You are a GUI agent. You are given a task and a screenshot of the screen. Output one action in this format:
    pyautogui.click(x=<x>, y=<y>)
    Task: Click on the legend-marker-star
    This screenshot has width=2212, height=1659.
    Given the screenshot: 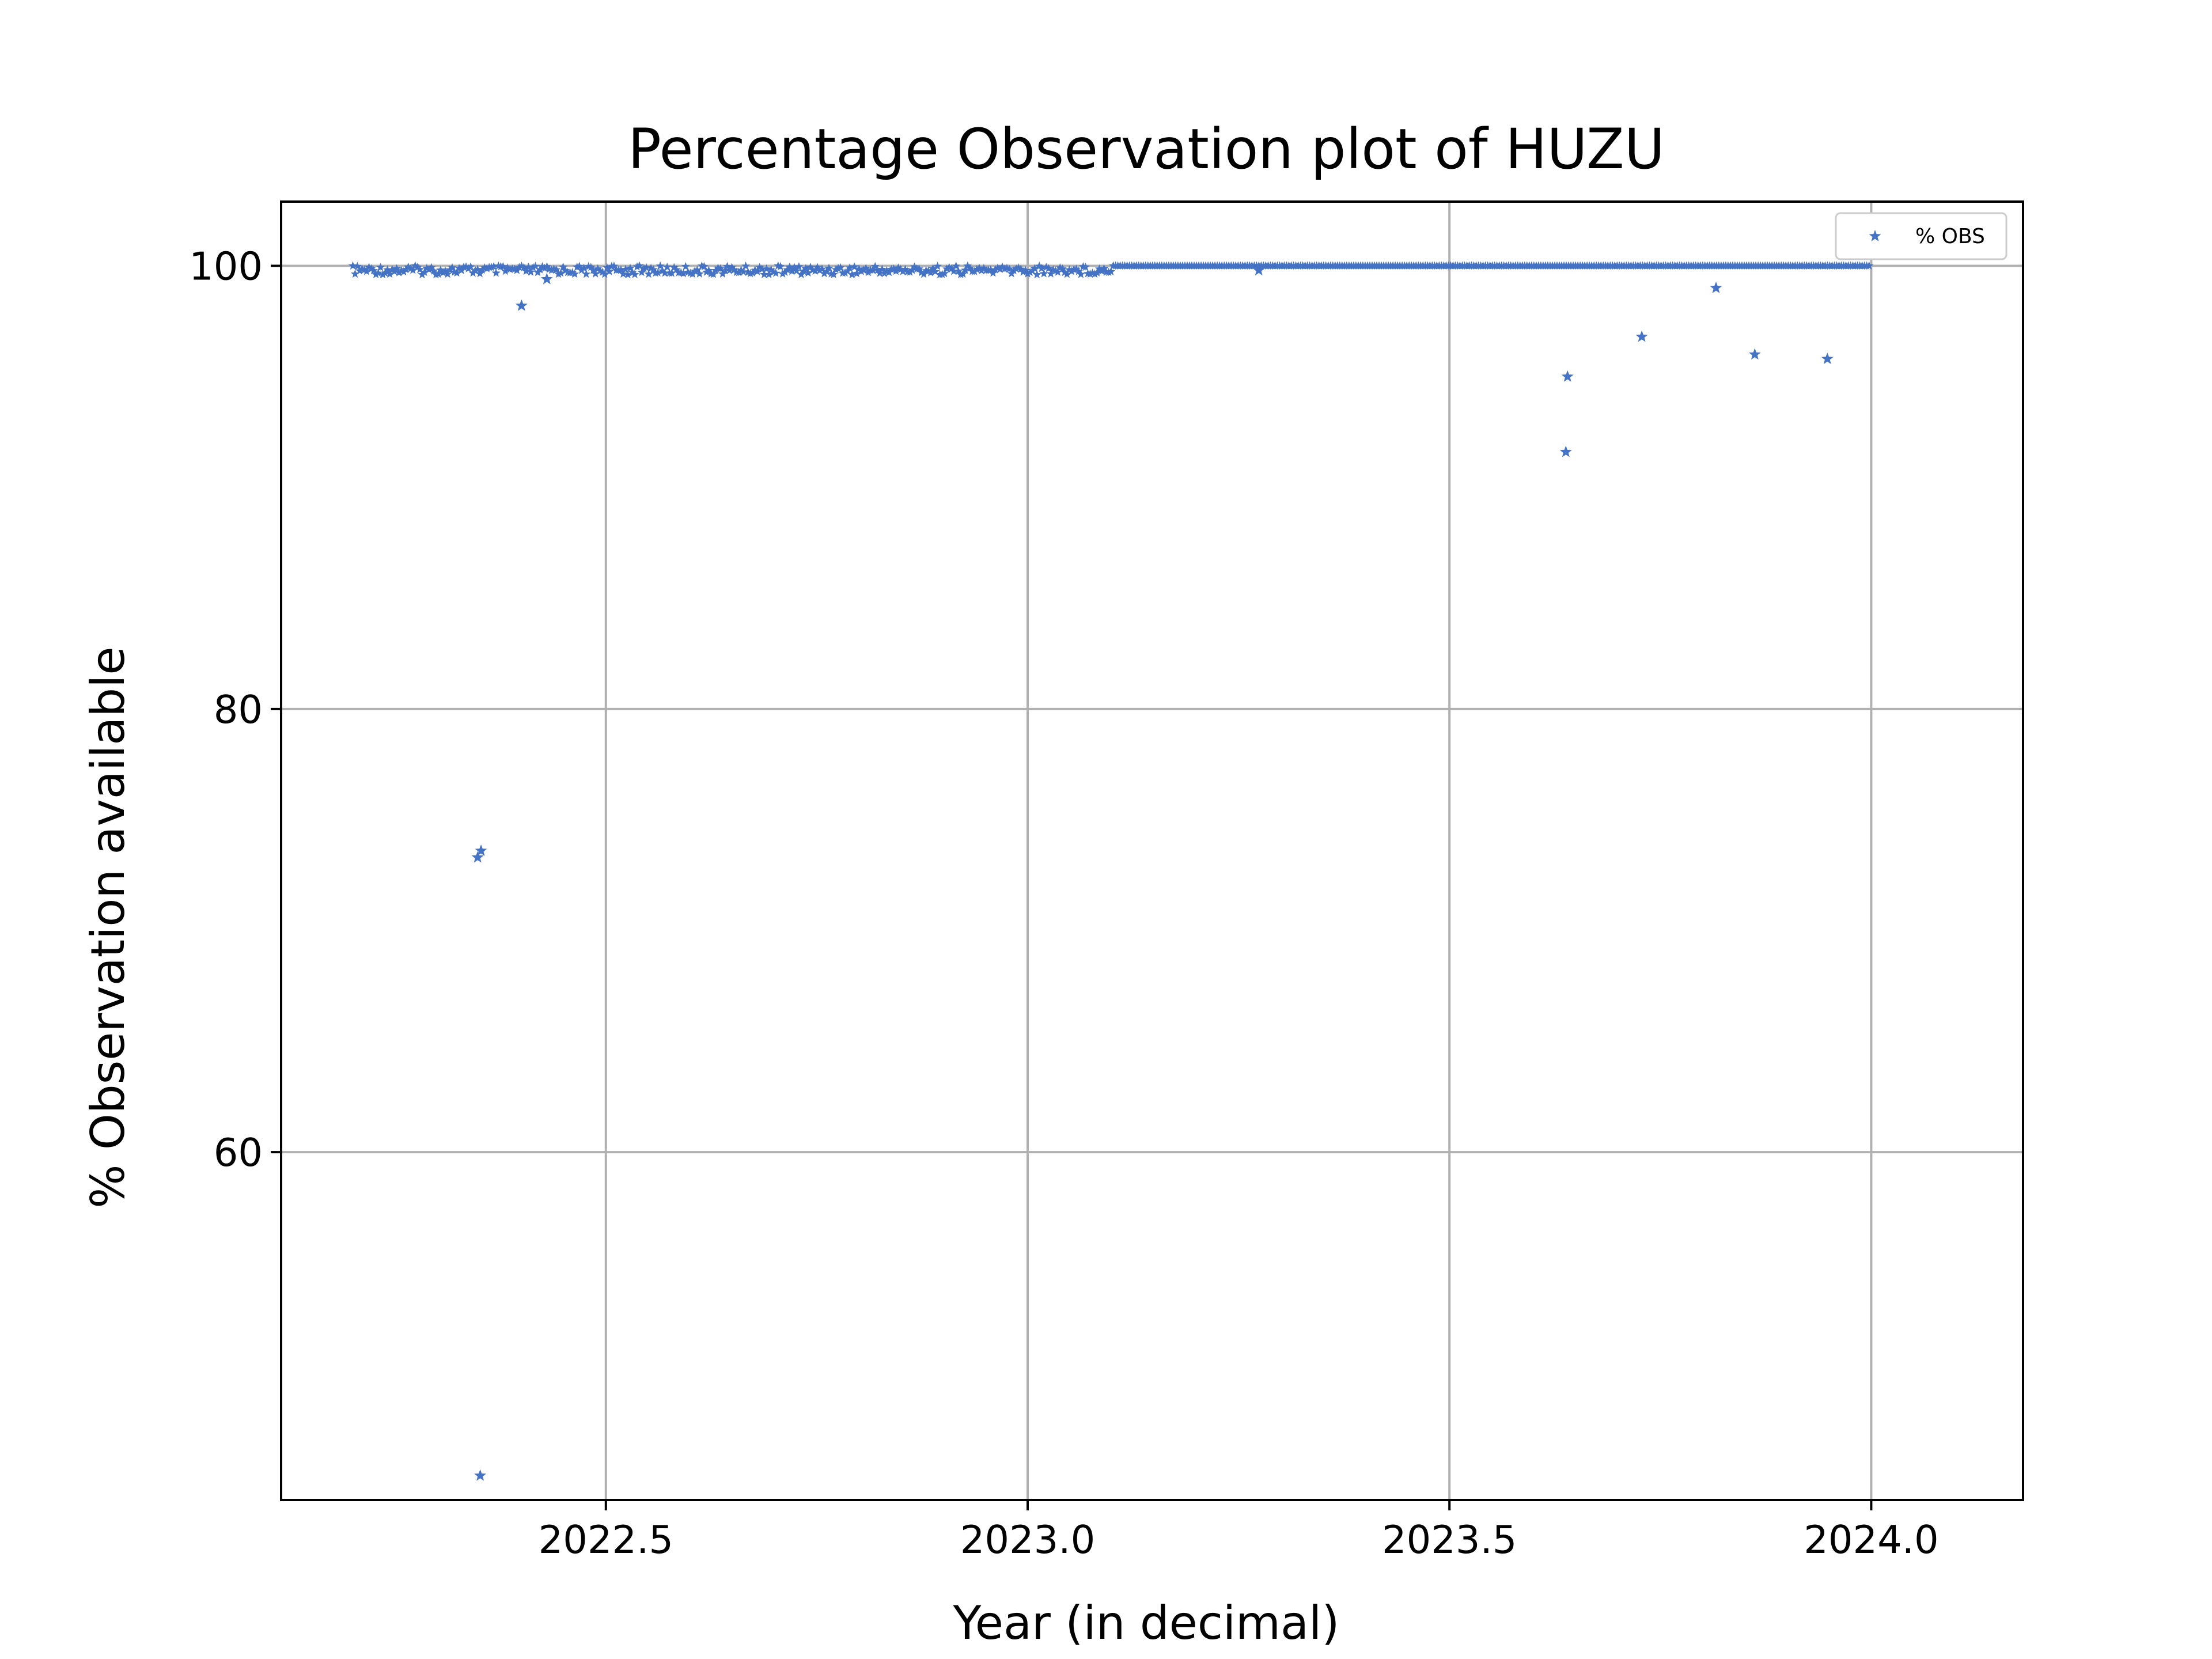 What is the action you would take?
    pyautogui.click(x=1875, y=235)
    